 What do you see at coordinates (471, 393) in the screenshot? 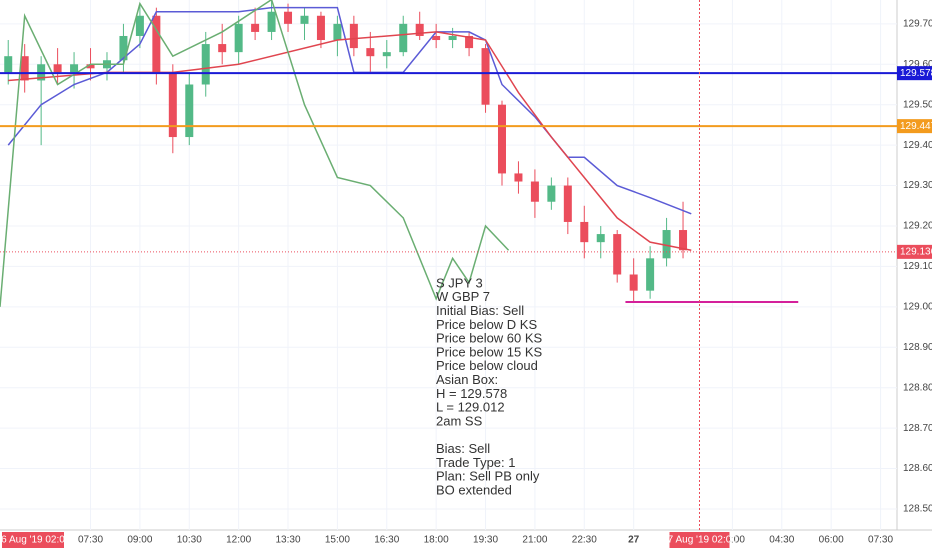
I see `annotation-line: H = 129.578` at bounding box center [471, 393].